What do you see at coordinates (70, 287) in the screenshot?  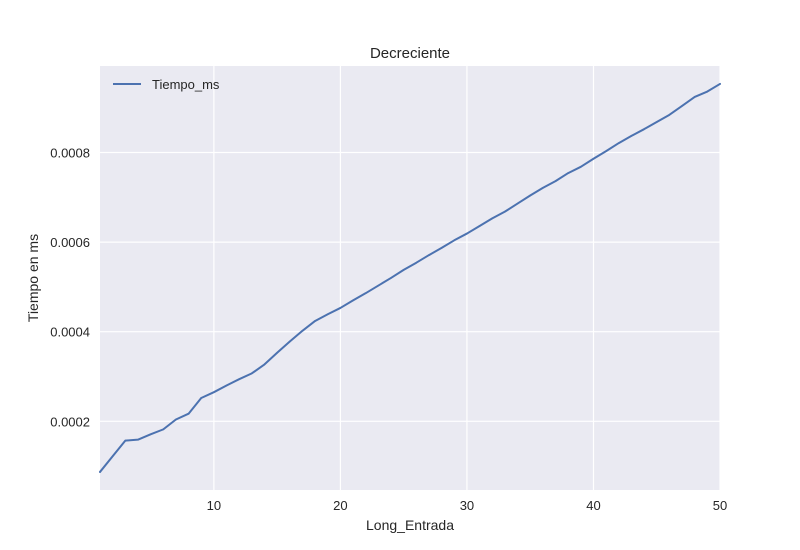 I see `y-tick-labels: 0.0002 0.0004 0.0006 0.0008` at bounding box center [70, 287].